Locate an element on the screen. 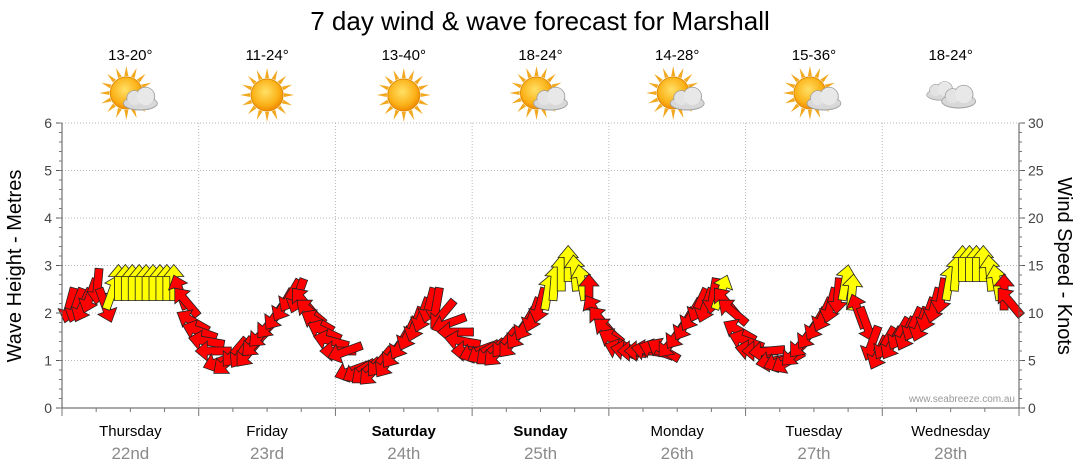  y-tick-label: 5 is located at coordinates (48, 171).